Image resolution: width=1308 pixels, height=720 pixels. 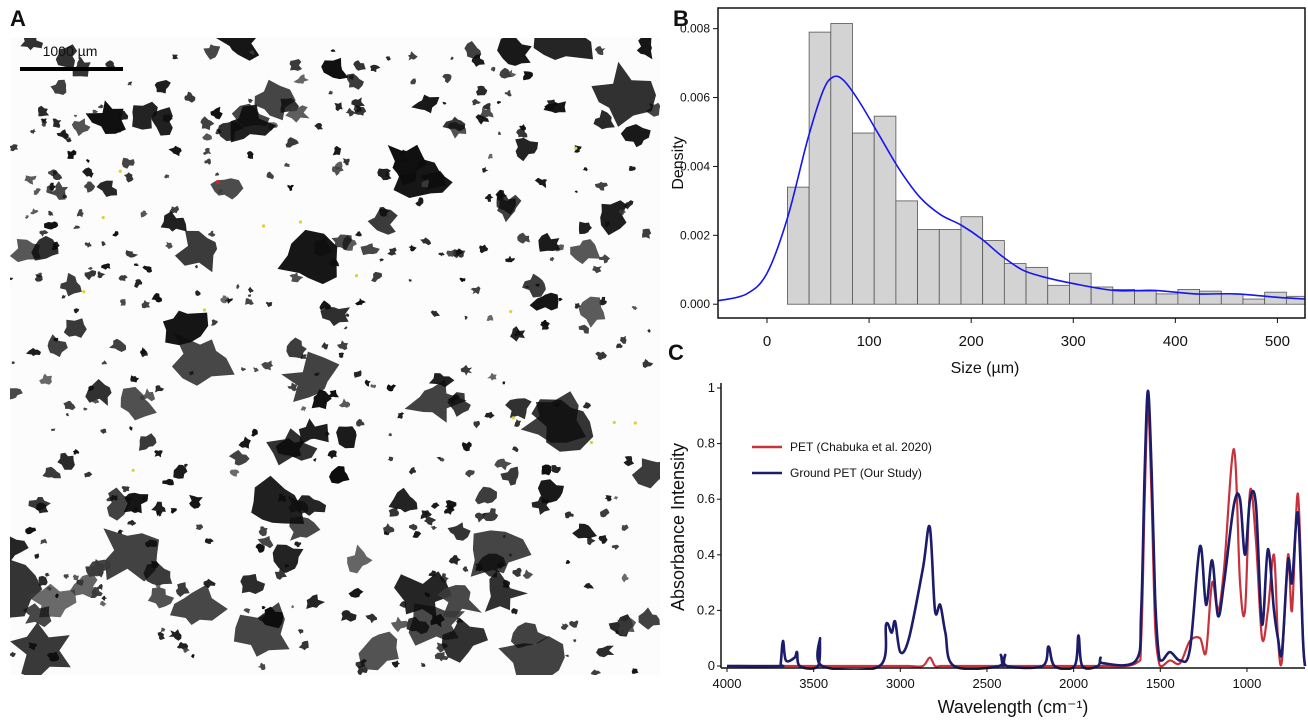 What do you see at coordinates (676, 352) in the screenshot?
I see `panel-label: C` at bounding box center [676, 352].